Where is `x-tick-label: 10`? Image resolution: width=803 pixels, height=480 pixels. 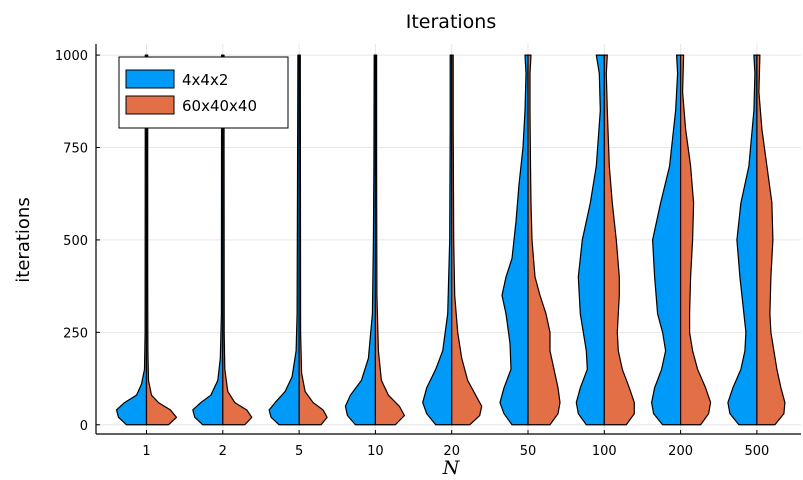
x-tick-label: 10 is located at coordinates (375, 451).